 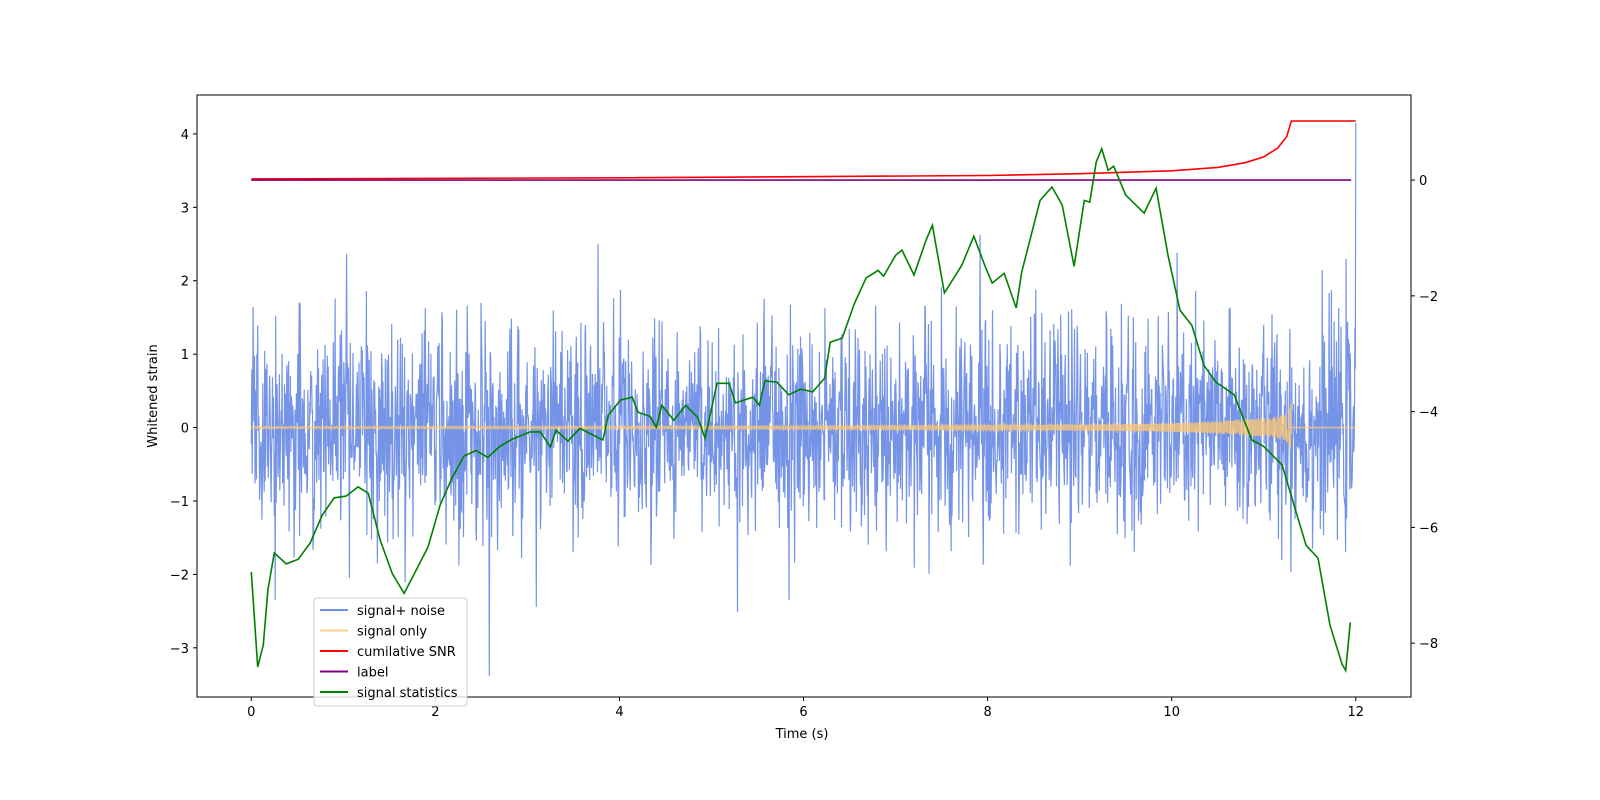 I want to click on legend-box, so click(x=390, y=652).